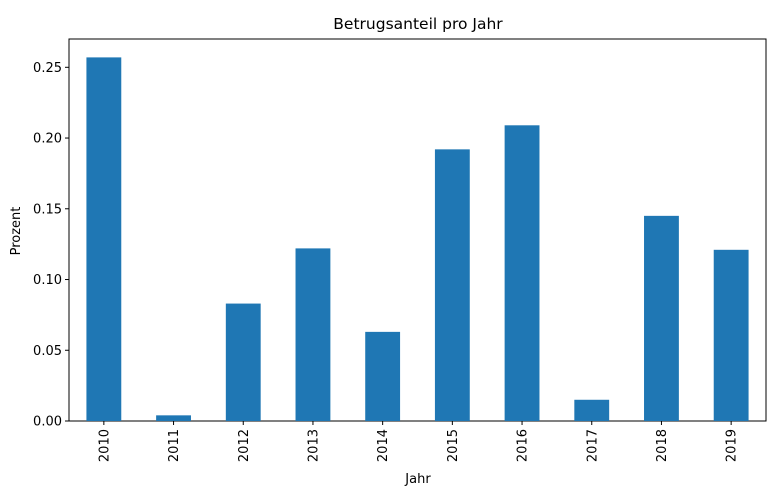  What do you see at coordinates (47, 209) in the screenshot?
I see `y-tick-label: 0.15` at bounding box center [47, 209].